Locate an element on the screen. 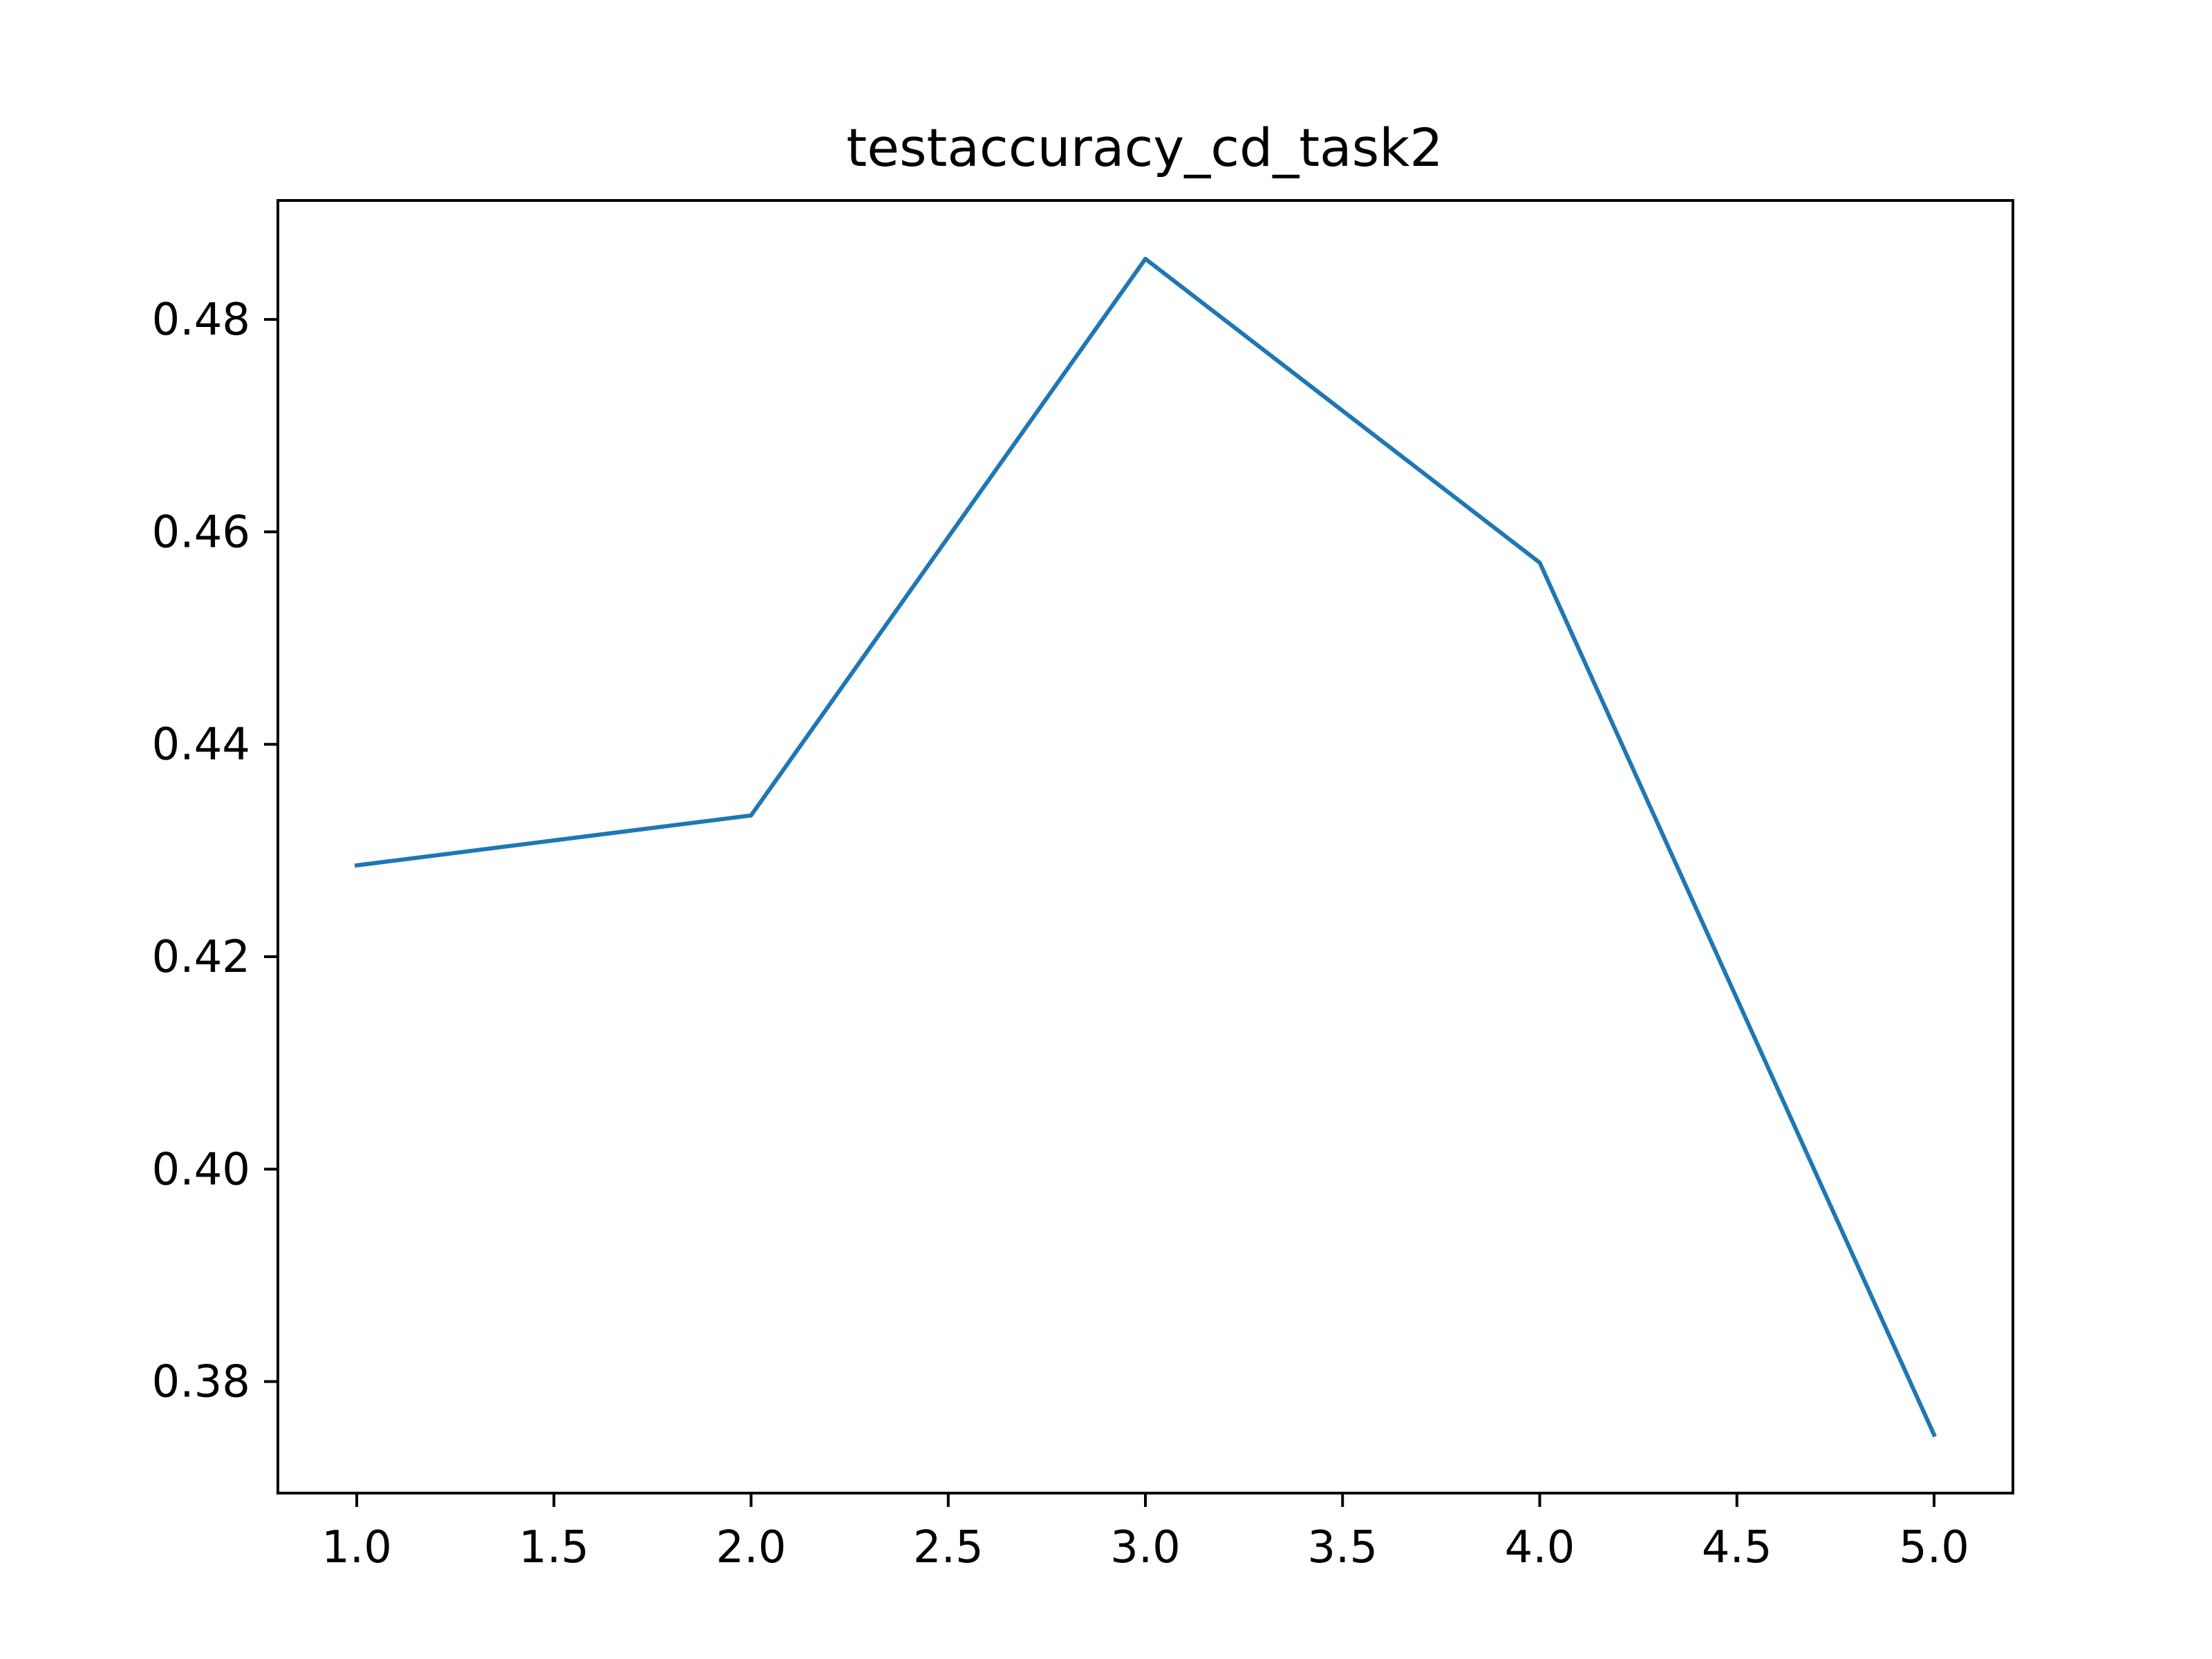 The image size is (2212, 1659). chart-title: testaccuracy_cd_task2 is located at coordinates (1145, 147).